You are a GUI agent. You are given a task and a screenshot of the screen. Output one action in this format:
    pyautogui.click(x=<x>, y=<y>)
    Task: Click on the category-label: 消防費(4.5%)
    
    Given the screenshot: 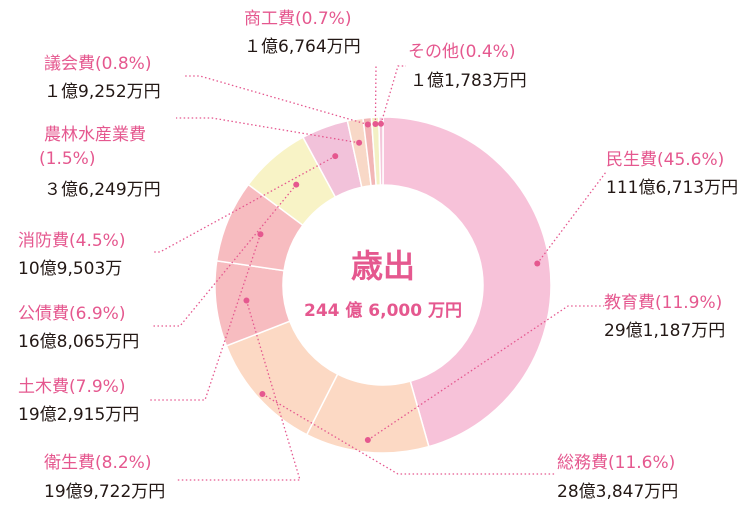 What is the action you would take?
    pyautogui.click(x=71, y=241)
    